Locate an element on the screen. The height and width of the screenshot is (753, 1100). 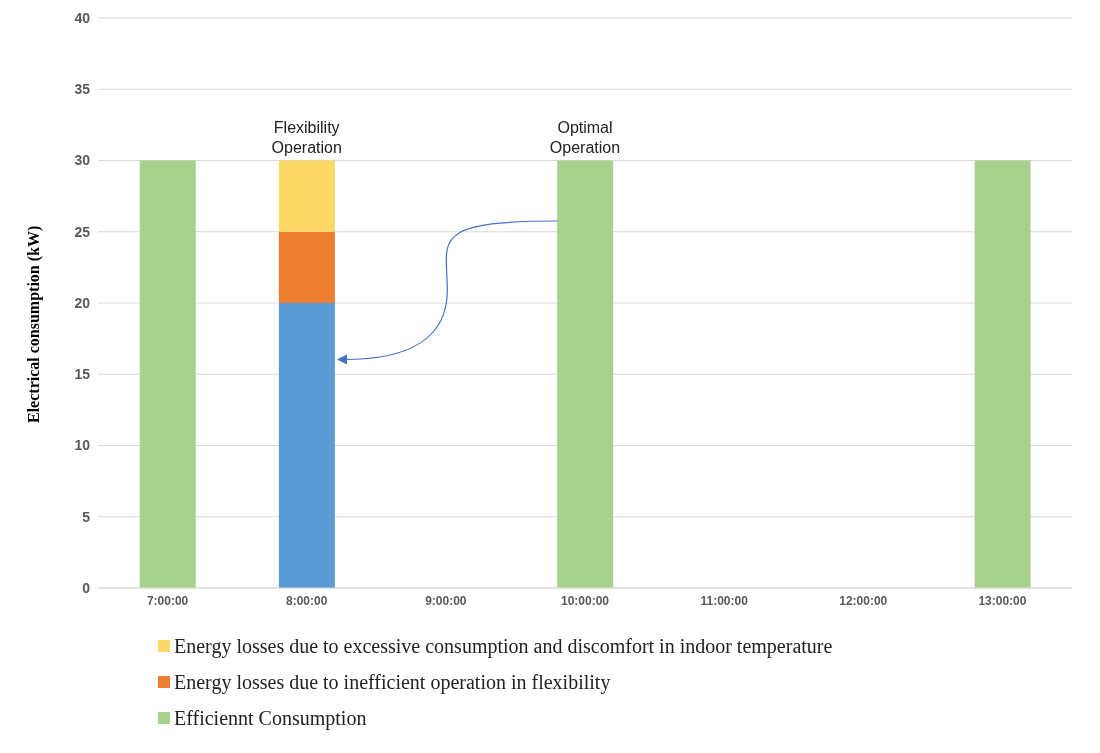
x-tick-label: 8:00:00 is located at coordinates (307, 600).